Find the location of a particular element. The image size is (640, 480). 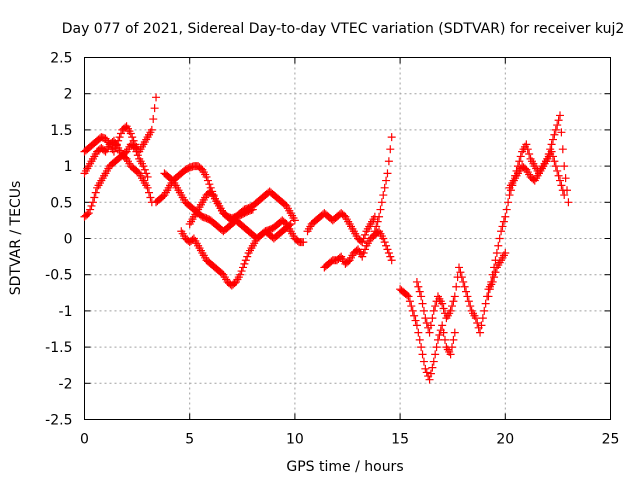

series-track-n is located at coordinates (539, 159).